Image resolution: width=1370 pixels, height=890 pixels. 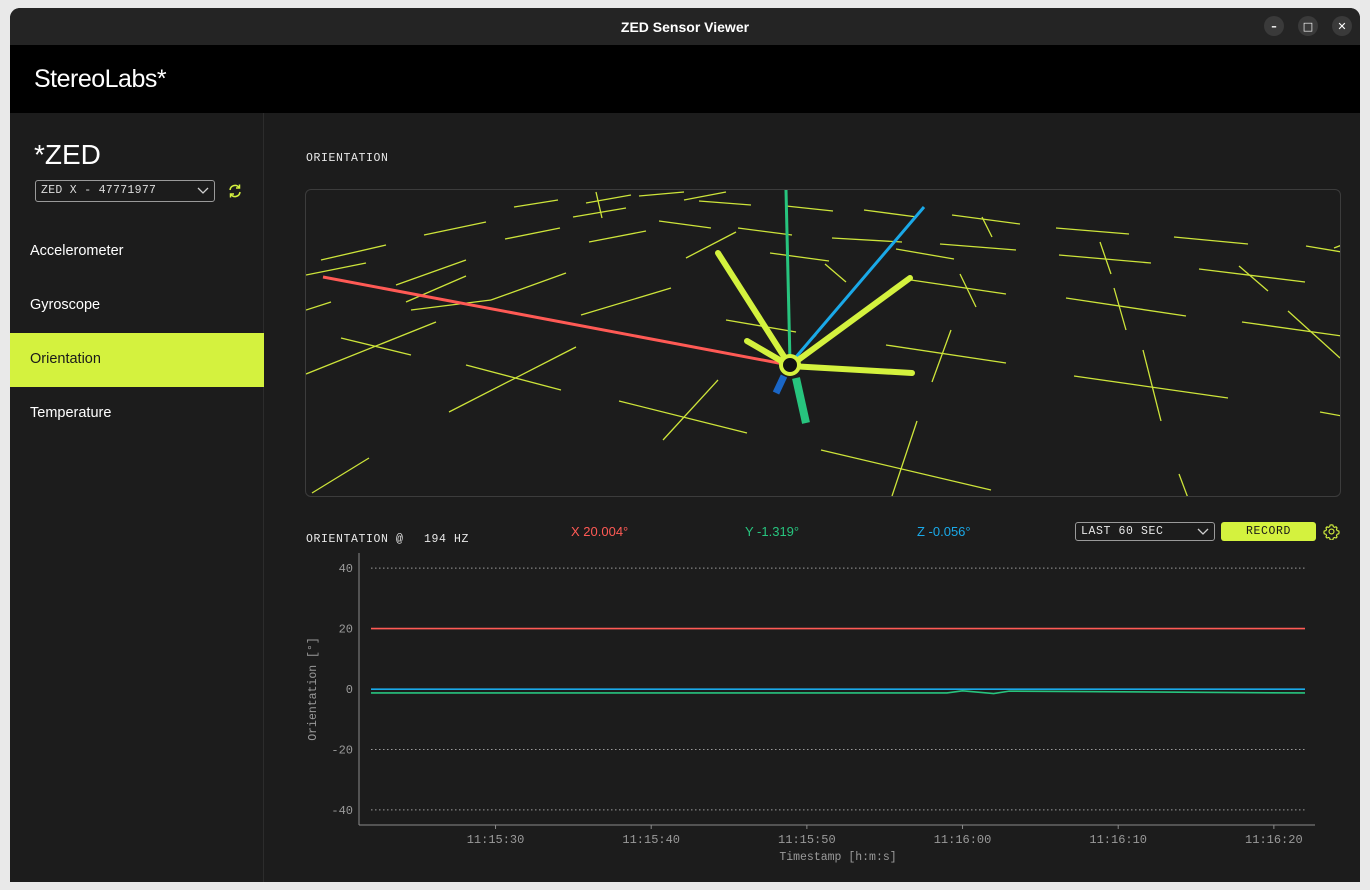 I want to click on sidebar-item-gyroscope: Gyroscope, so click(x=137, y=306).